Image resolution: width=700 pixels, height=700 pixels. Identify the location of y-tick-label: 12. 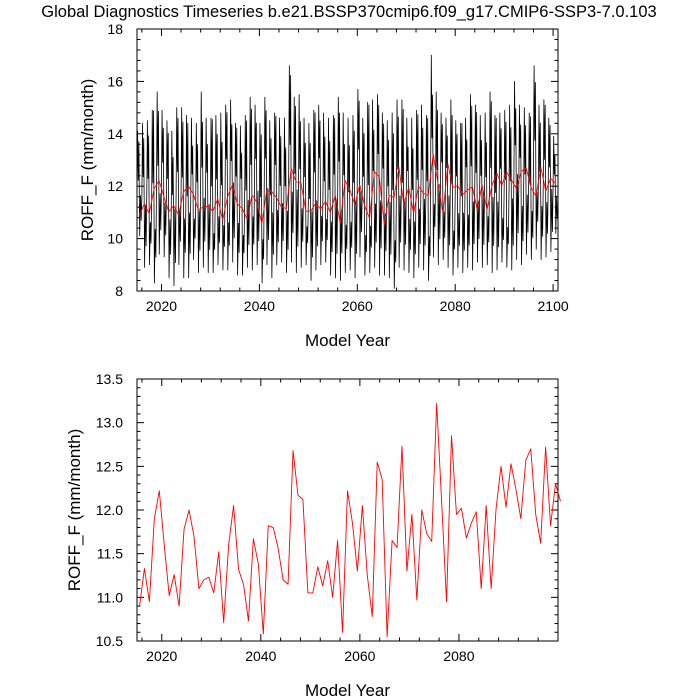
(115, 186).